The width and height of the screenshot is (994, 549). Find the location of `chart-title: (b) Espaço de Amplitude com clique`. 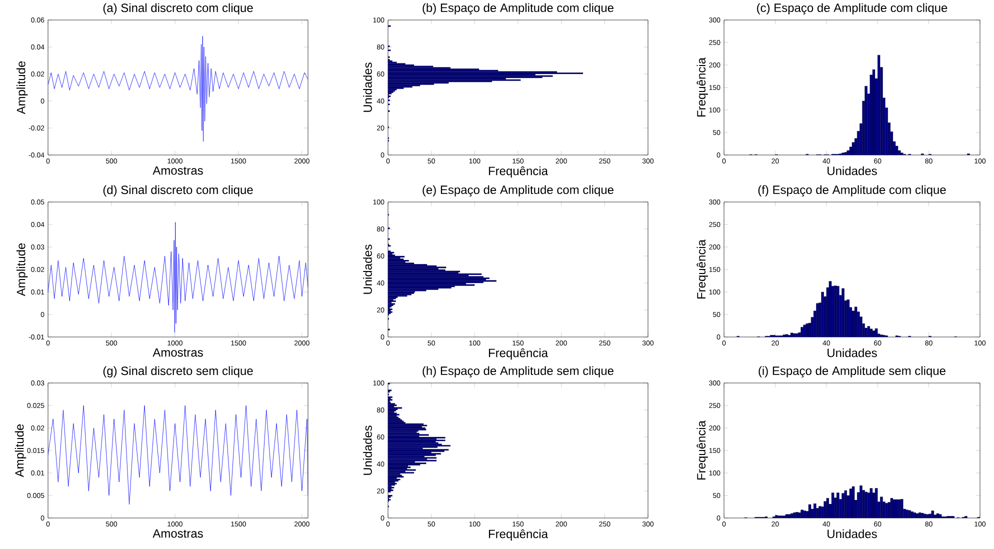

chart-title: (b) Espaço de Amplitude com clique is located at coordinates (518, 8).